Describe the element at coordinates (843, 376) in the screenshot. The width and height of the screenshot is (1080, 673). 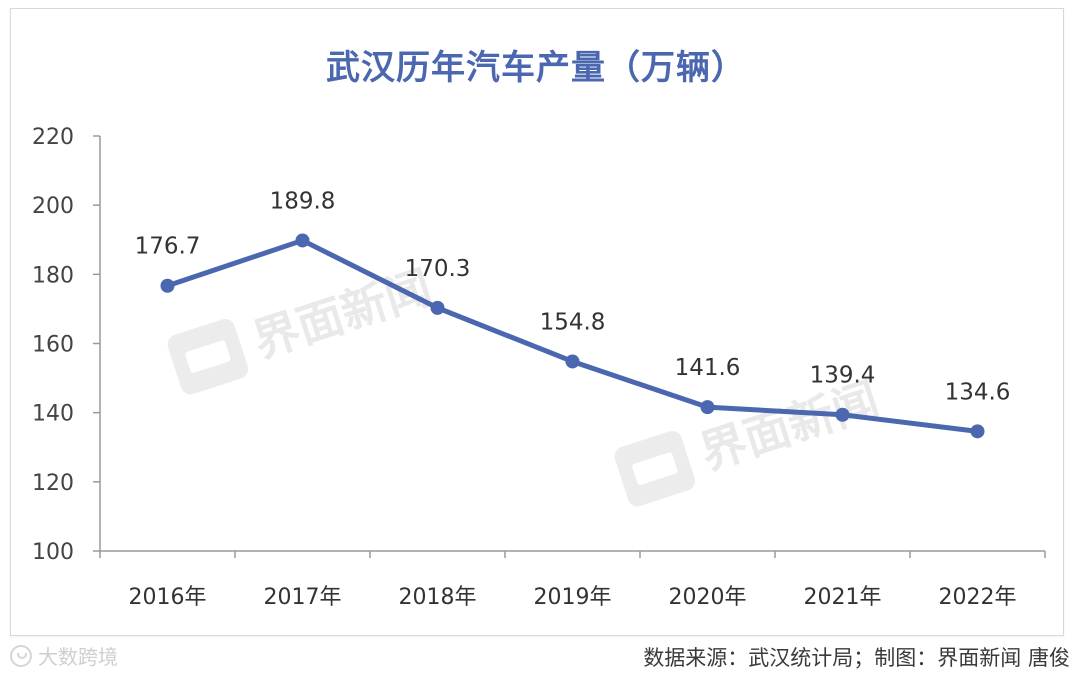
I see `data-label: 139.4` at that location.